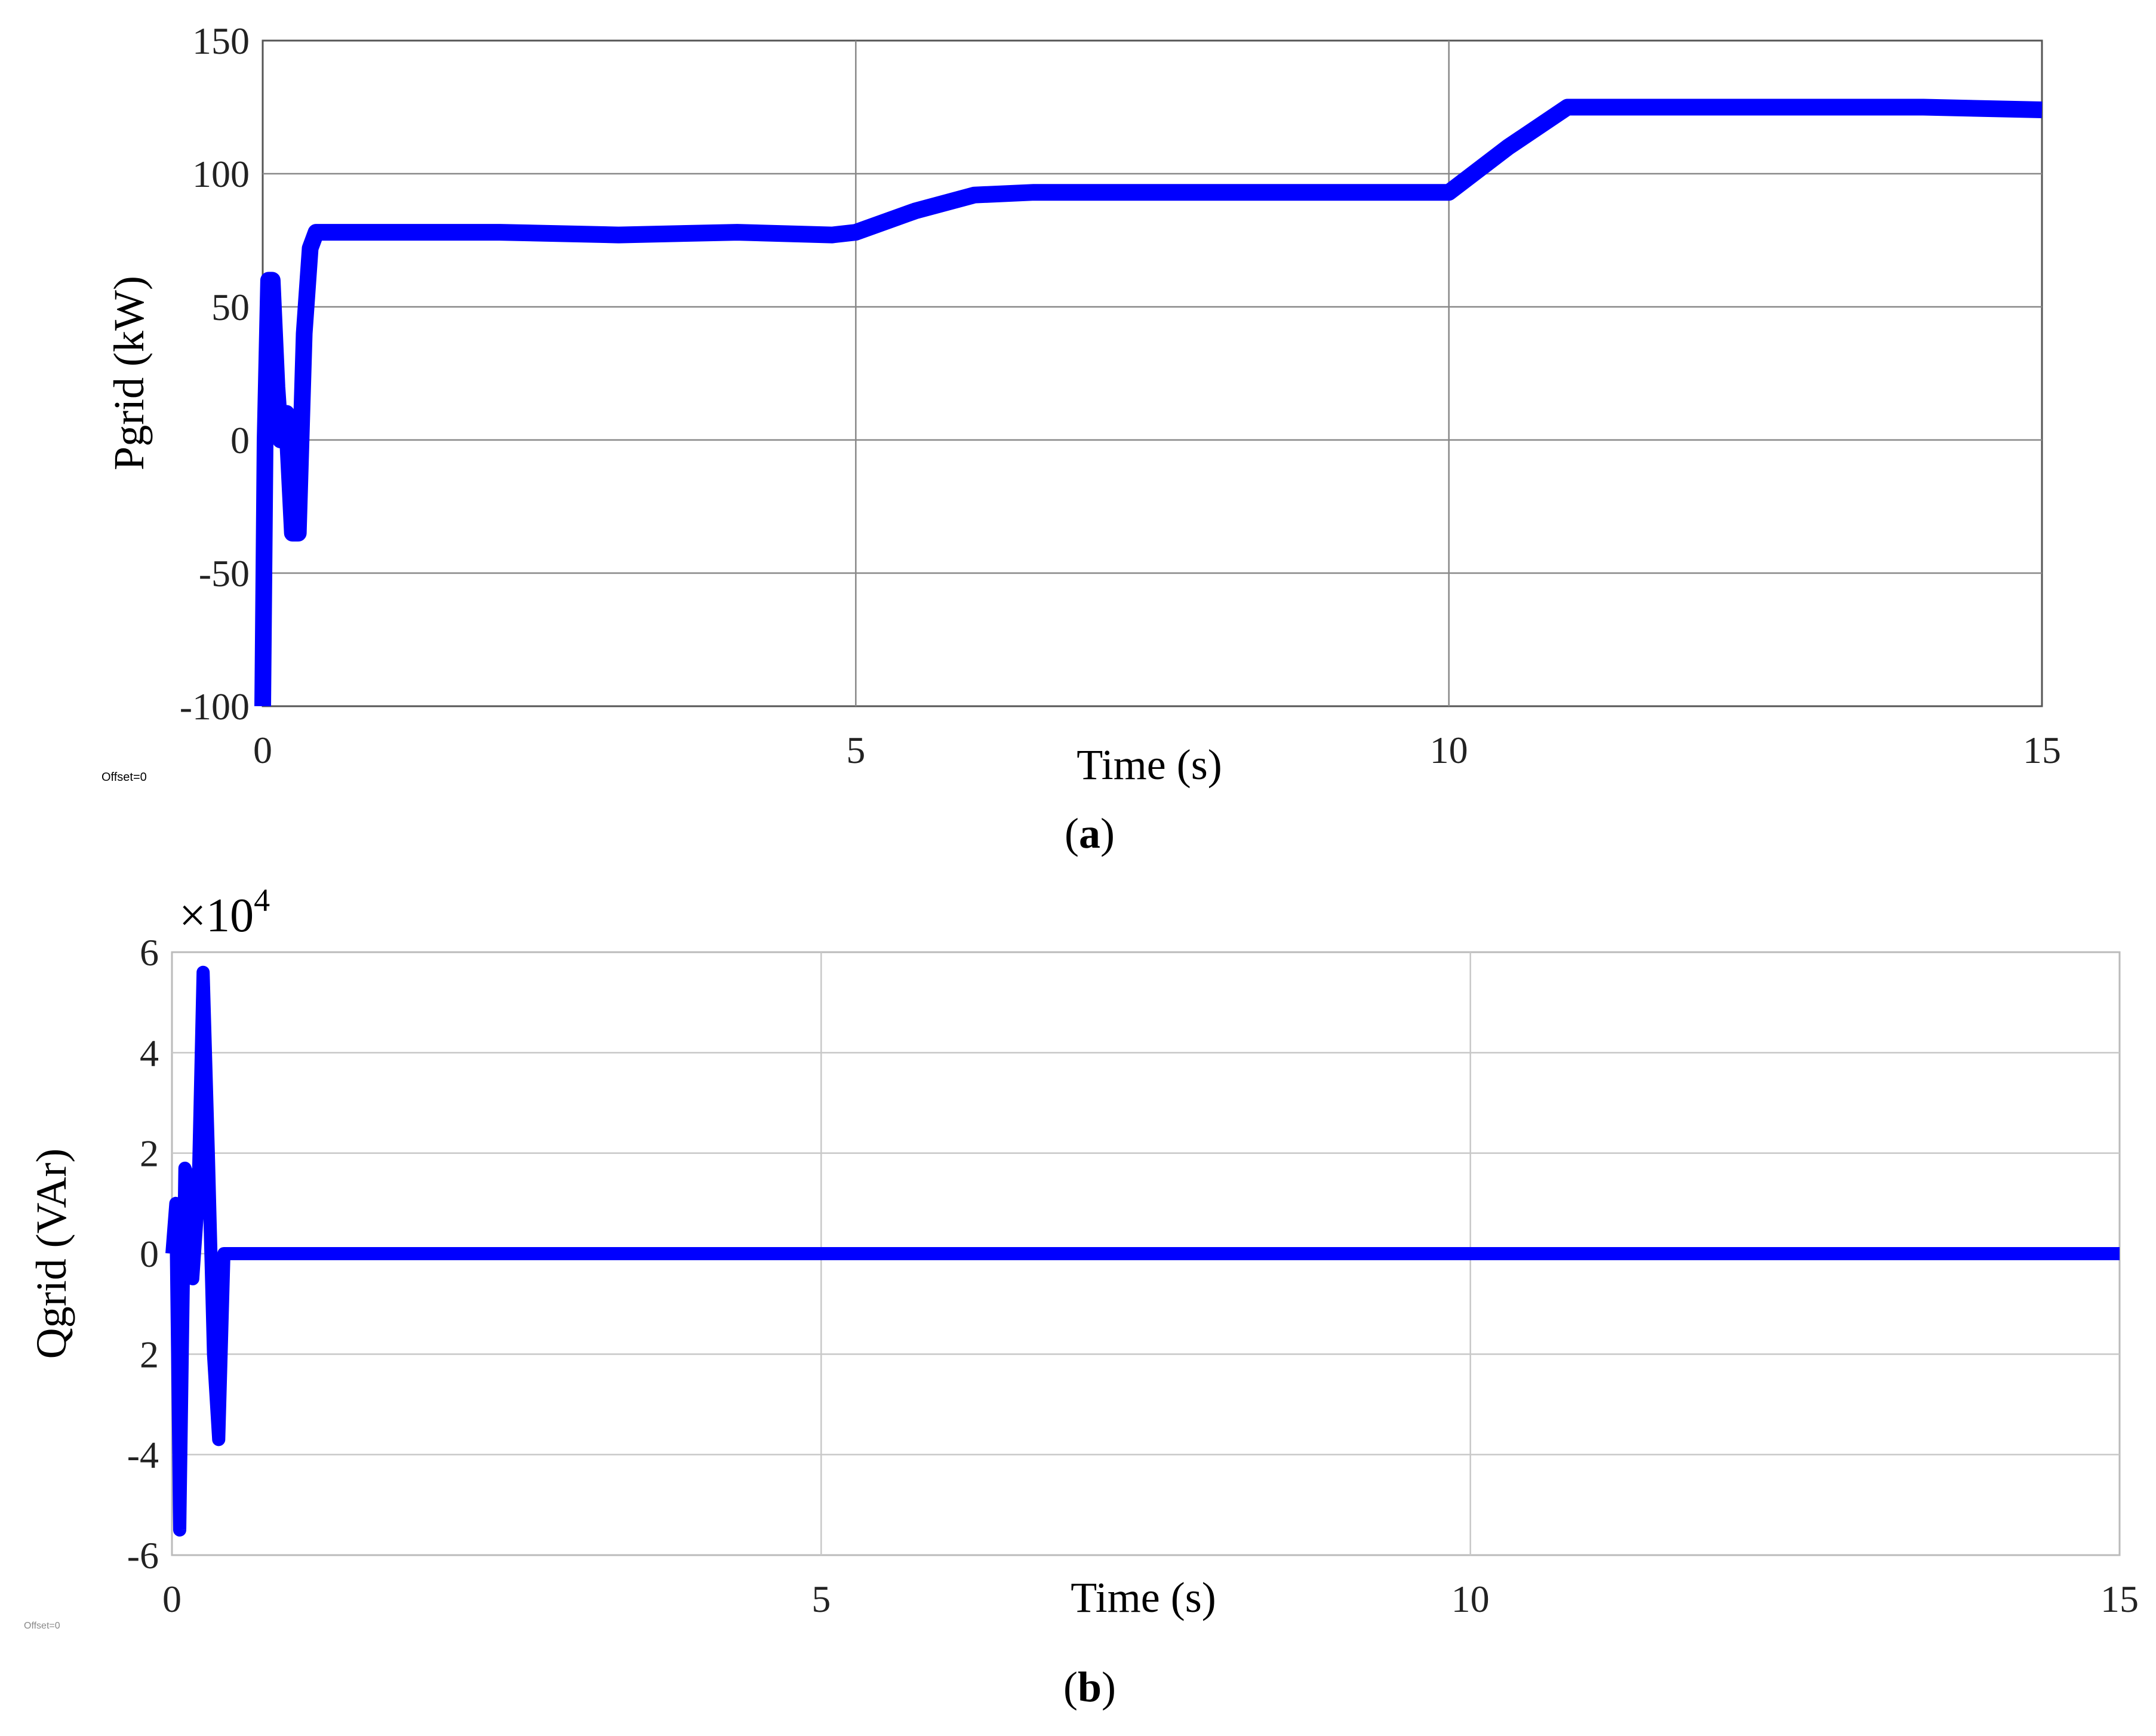  I want to click on x-axis-label-b: Time (s), so click(1143, 1598).